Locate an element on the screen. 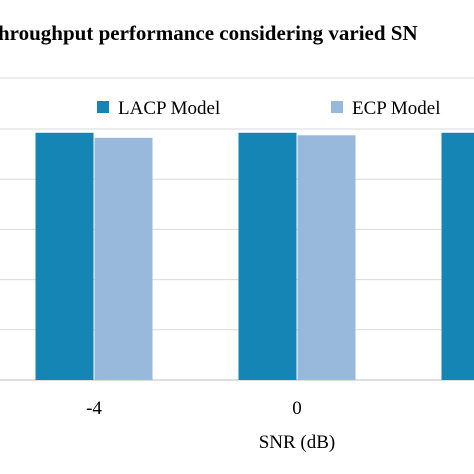  x-tick-labels: -4 0 is located at coordinates (194, 408).